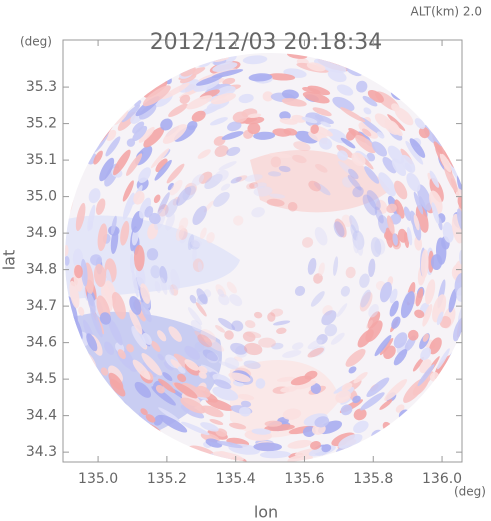 This screenshot has width=491, height=521. What do you see at coordinates (41, 197) in the screenshot?
I see `y-tick-label: 35.0` at bounding box center [41, 197].